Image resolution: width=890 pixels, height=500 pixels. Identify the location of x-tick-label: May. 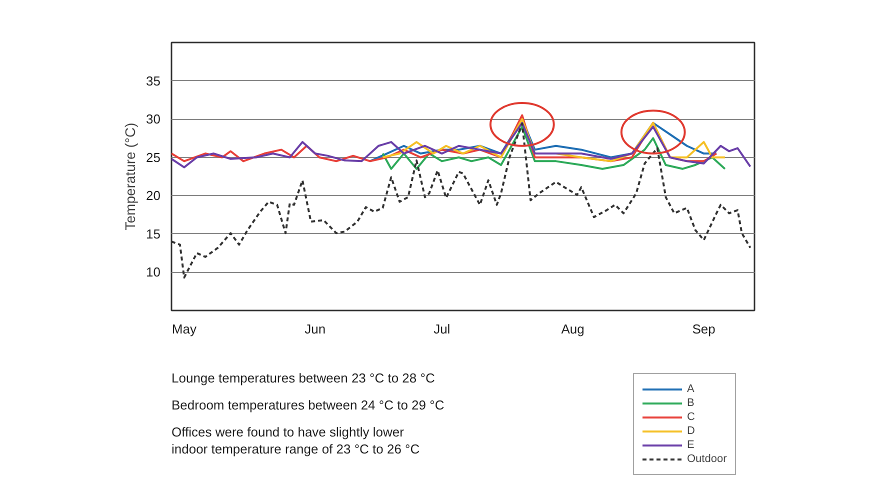
(184, 329).